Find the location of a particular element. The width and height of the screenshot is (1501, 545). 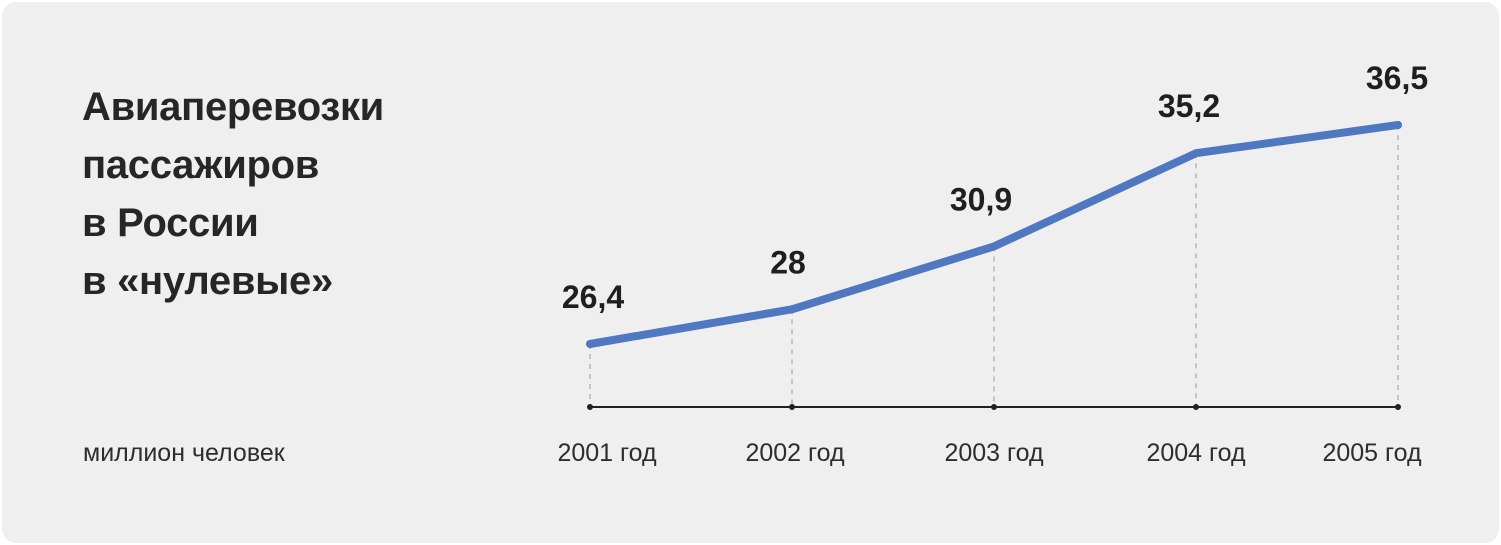

x-tick-label: 2001 год is located at coordinates (606, 453).